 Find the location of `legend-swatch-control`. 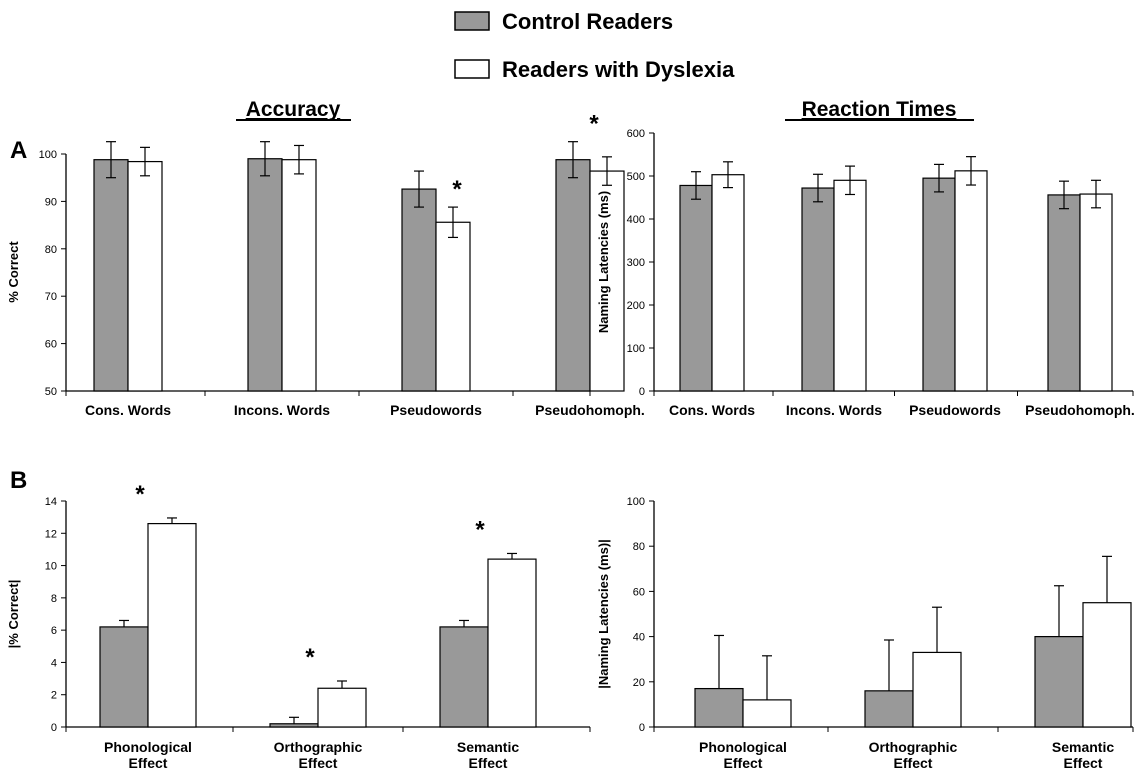

legend-swatch-control is located at coordinates (472, 21).